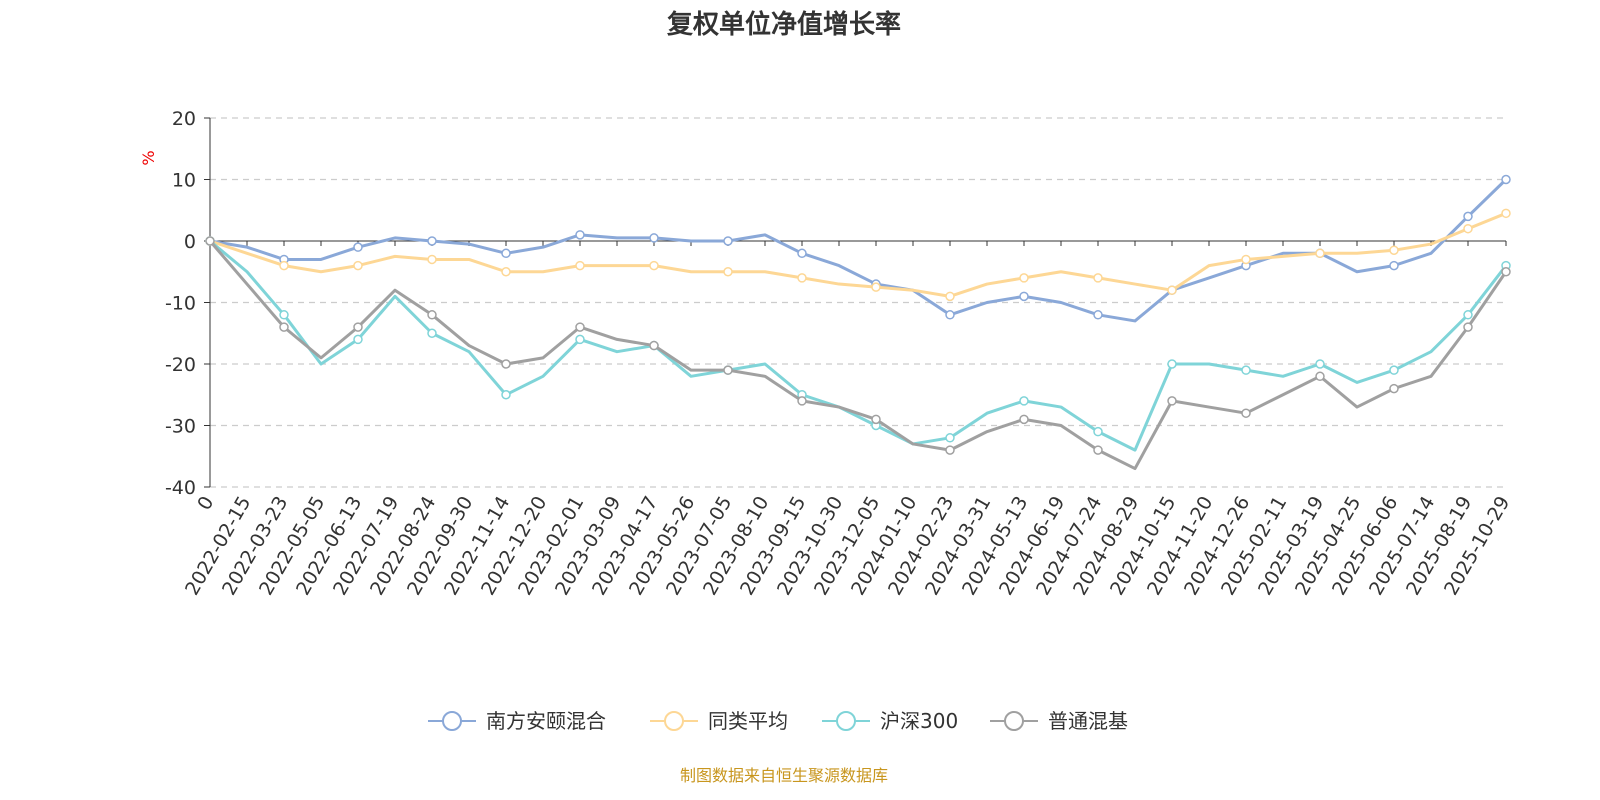 Image resolution: width=1600 pixels, height=800 pixels. Describe the element at coordinates (180, 304) in the screenshot. I see `y-tick-label: -10` at that location.